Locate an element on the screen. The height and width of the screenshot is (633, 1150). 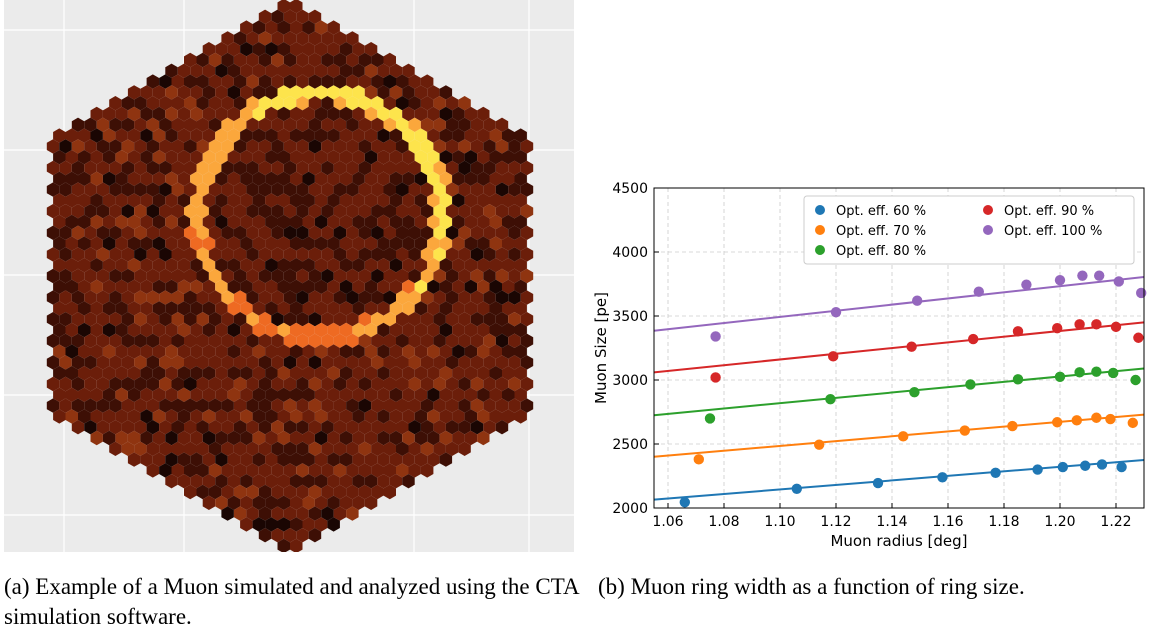
fit-line is located at coordinates (899, 303).